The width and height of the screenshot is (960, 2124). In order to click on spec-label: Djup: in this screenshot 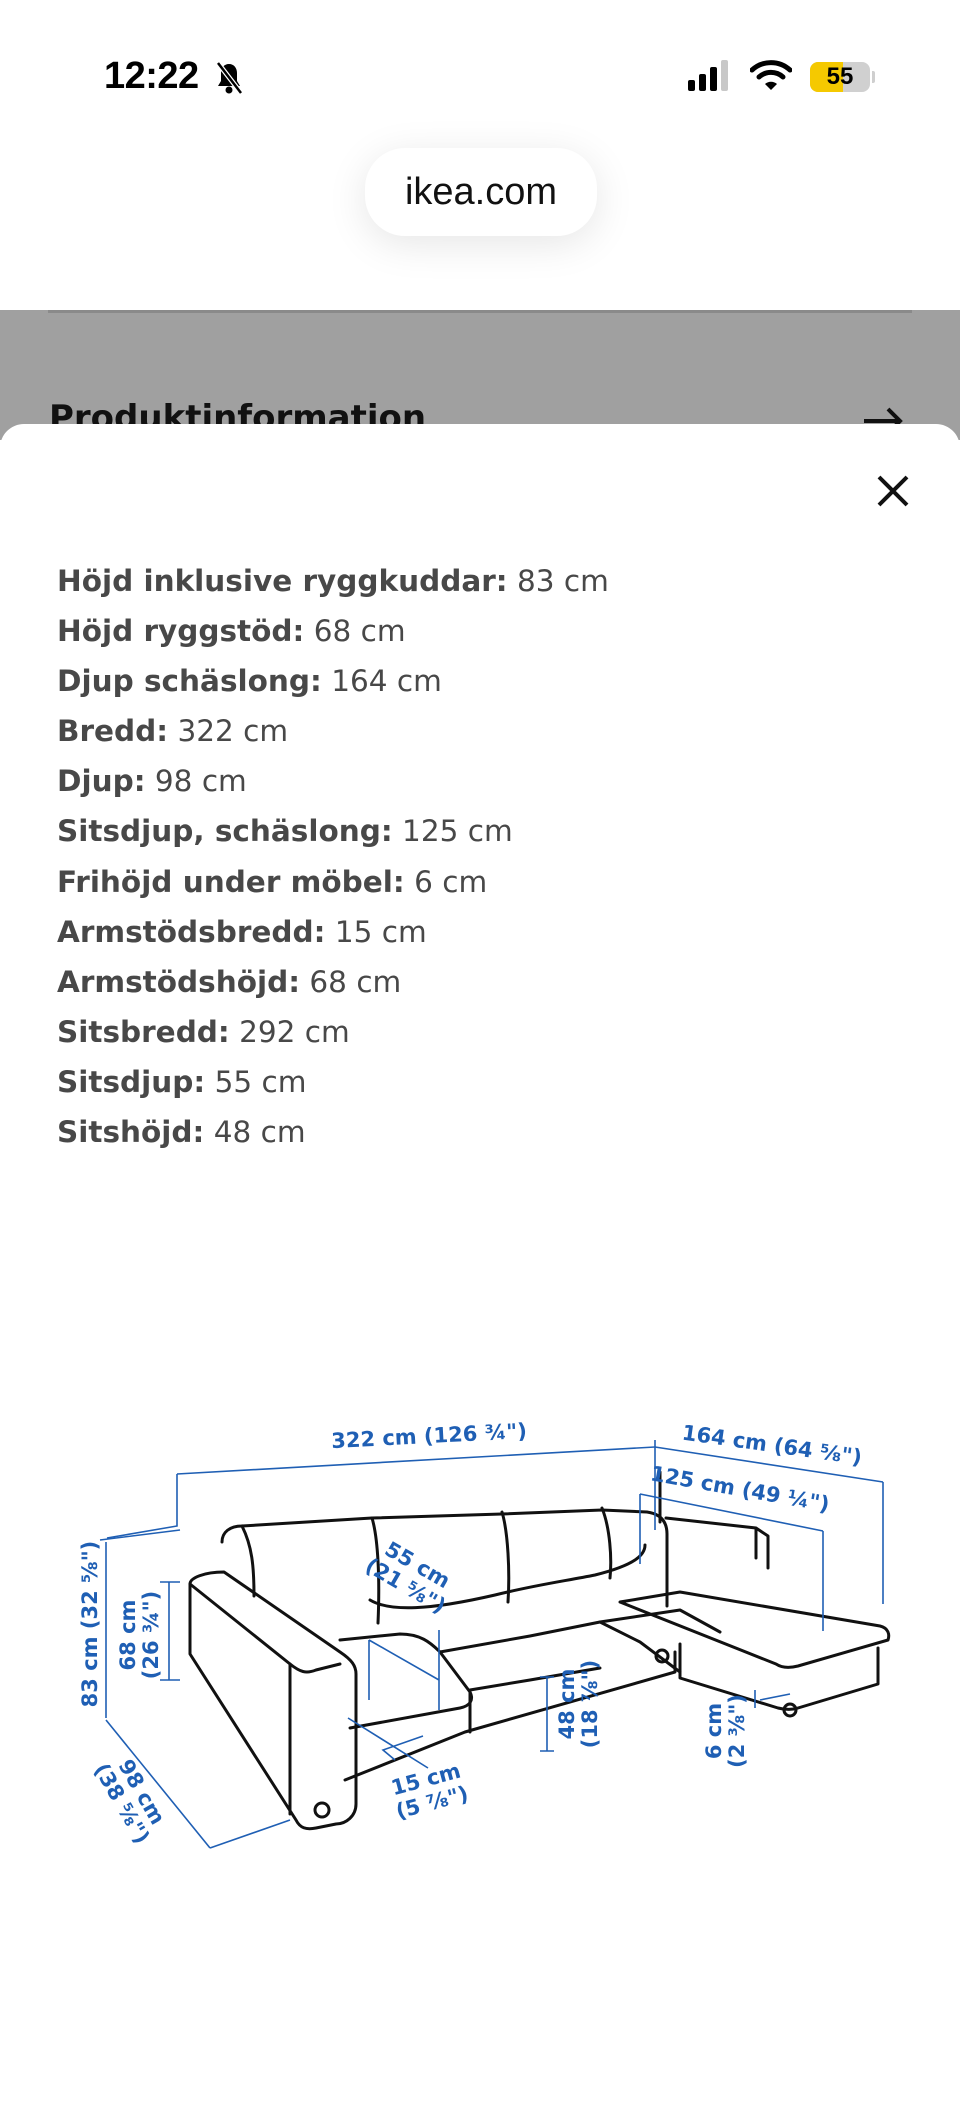, I will do `click(101, 781)`.